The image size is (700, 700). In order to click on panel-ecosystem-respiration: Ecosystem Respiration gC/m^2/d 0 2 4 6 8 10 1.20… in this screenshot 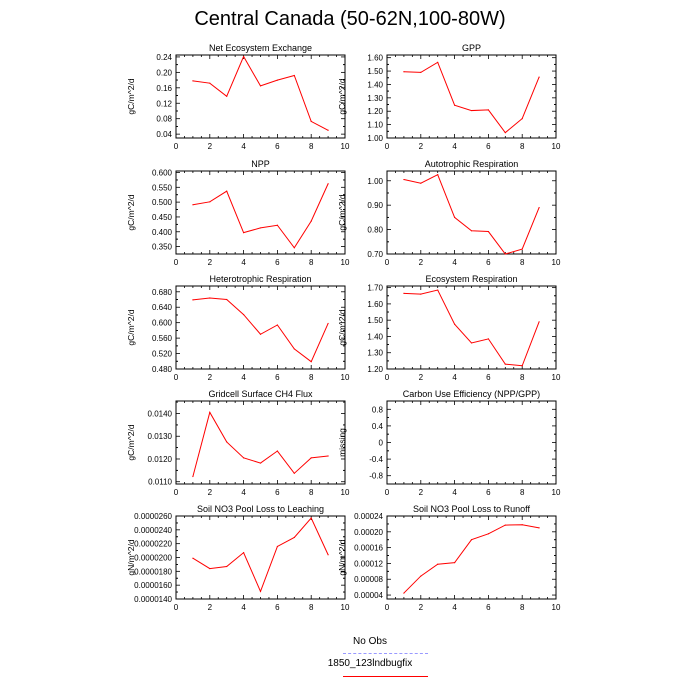, I will do `click(449, 328)`.